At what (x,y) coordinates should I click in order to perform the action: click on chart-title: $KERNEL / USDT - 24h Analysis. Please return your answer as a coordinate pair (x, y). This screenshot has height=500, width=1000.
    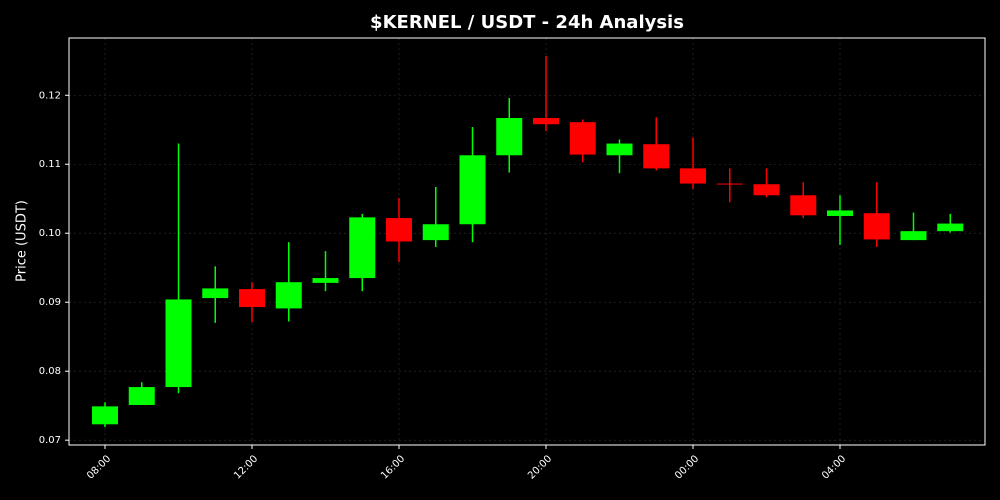
    Looking at the image, I should click on (527, 22).